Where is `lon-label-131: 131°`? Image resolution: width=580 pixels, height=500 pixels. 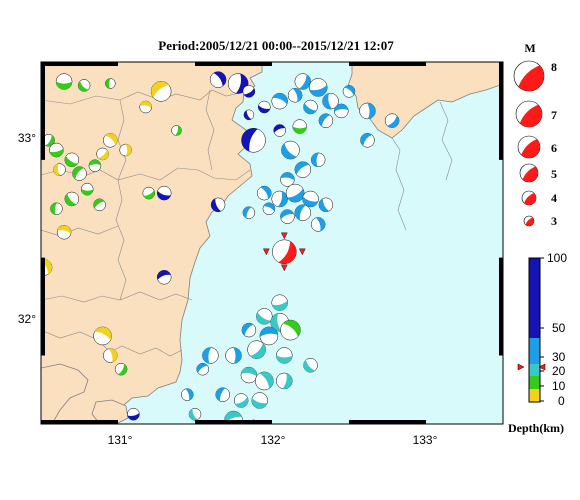 lon-label-131: 131° is located at coordinates (120, 440).